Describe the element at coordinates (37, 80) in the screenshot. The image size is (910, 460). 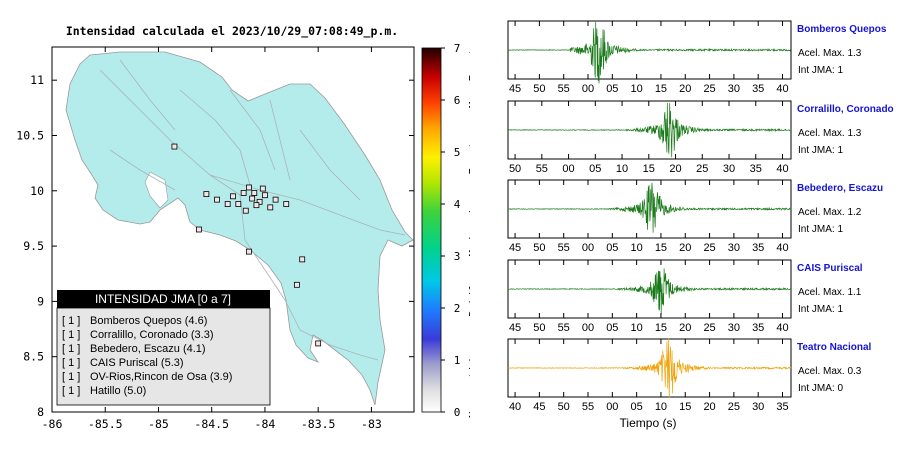
I see `lat-tick-label: 11` at that location.